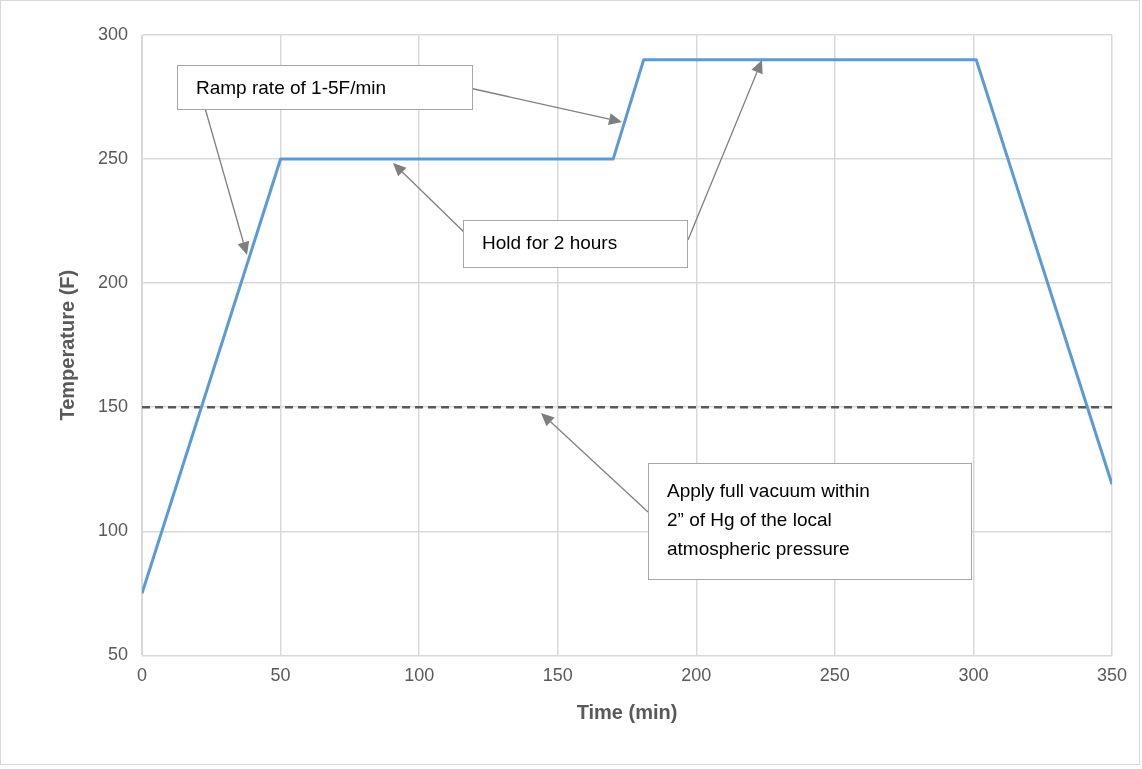 The width and height of the screenshot is (1142, 769). Describe the element at coordinates (419, 675) in the screenshot. I see `x-tick-label: 100` at that location.